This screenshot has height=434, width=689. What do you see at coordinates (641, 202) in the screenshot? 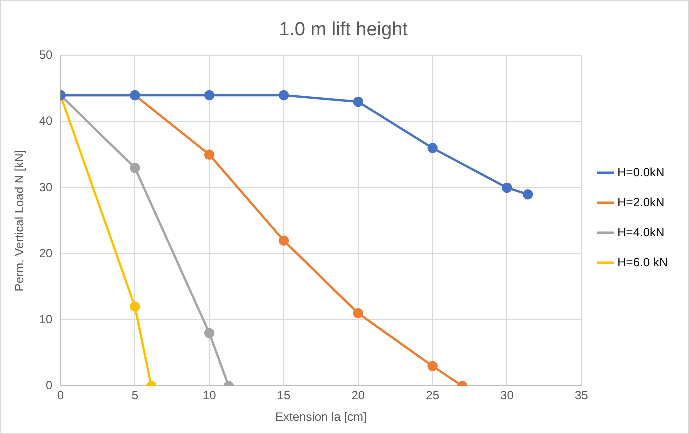
I see `legend-label: H=2.0kN` at bounding box center [641, 202].